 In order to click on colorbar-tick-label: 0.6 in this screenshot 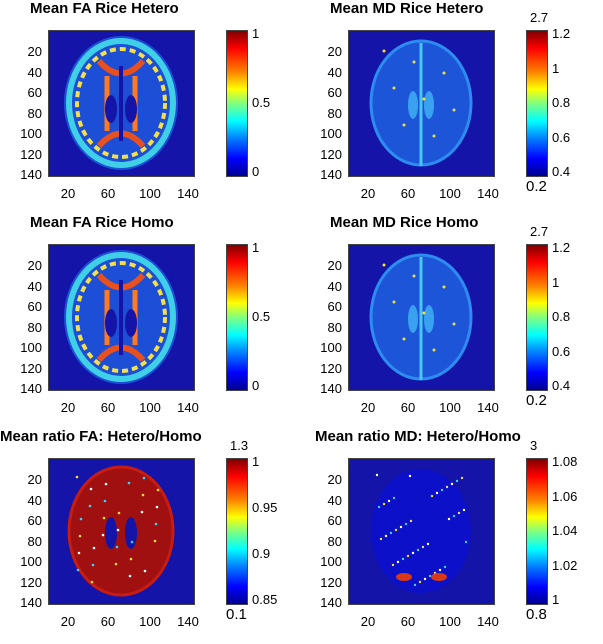, I will do `click(561, 137)`.